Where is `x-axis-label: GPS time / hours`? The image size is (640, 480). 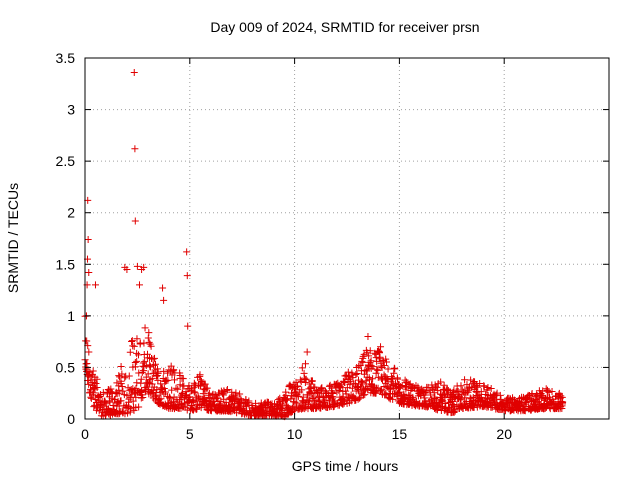 x-axis-label: GPS time / hours is located at coordinates (345, 466).